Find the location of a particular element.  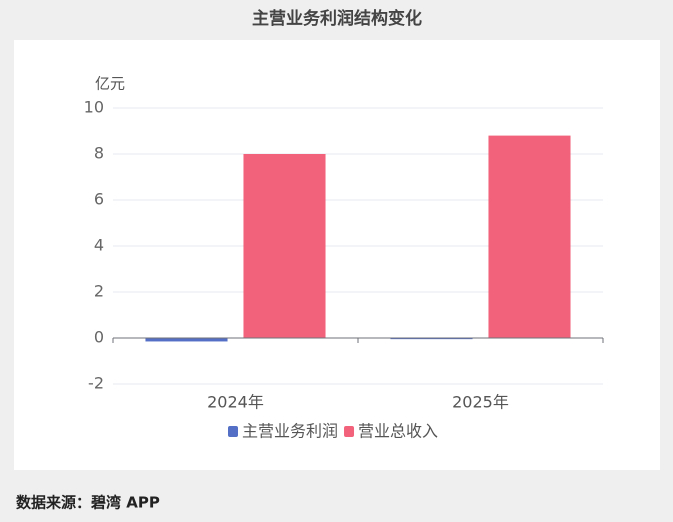

y-tick-label: 4 is located at coordinates (99, 245).